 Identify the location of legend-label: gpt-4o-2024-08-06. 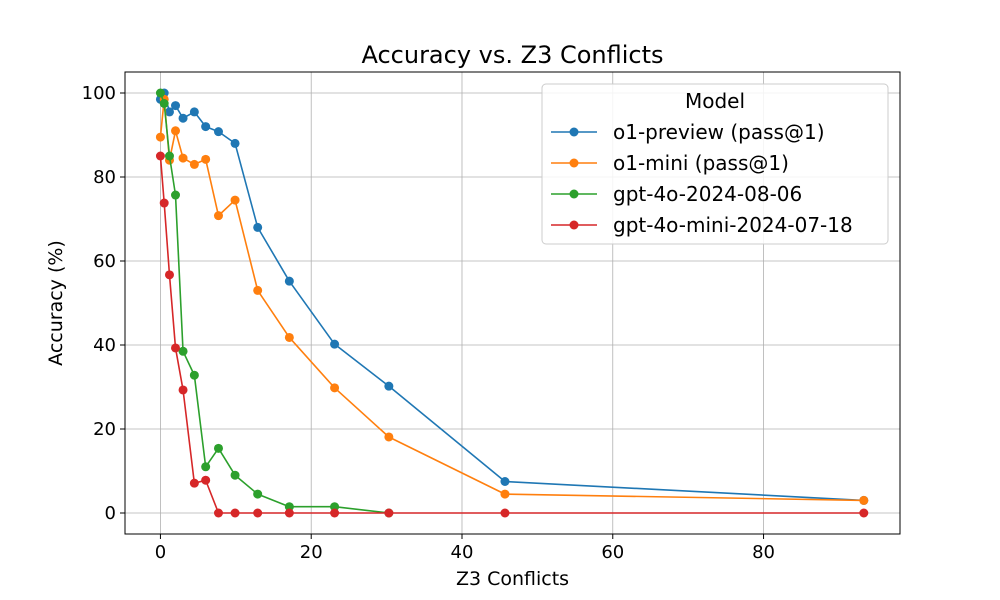
(707, 194).